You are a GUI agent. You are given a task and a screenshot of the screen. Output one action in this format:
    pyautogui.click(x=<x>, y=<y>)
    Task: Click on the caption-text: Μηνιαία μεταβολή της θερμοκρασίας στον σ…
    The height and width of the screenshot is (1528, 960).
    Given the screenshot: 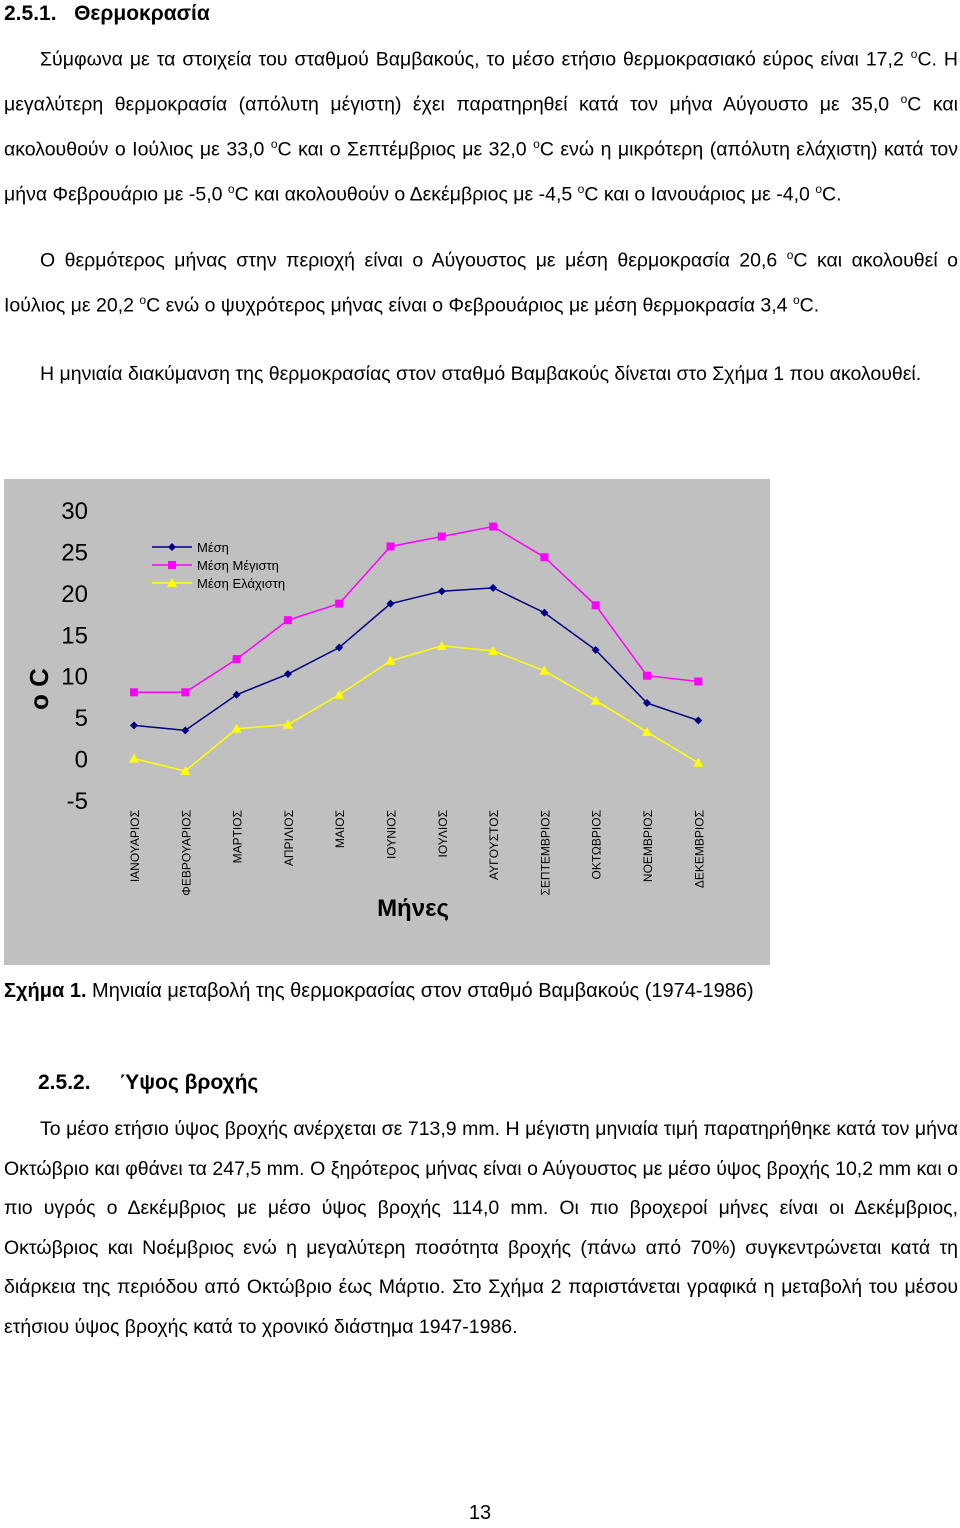 What is the action you would take?
    pyautogui.click(x=420, y=991)
    